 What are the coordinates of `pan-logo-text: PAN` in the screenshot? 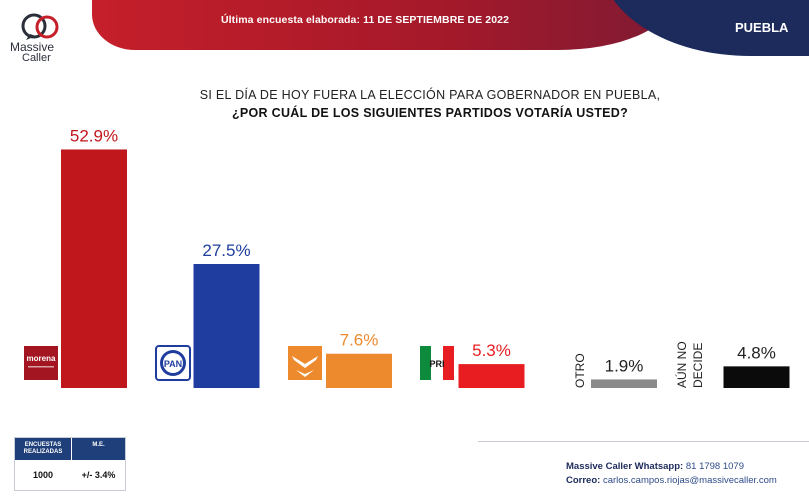 It's located at (173, 364).